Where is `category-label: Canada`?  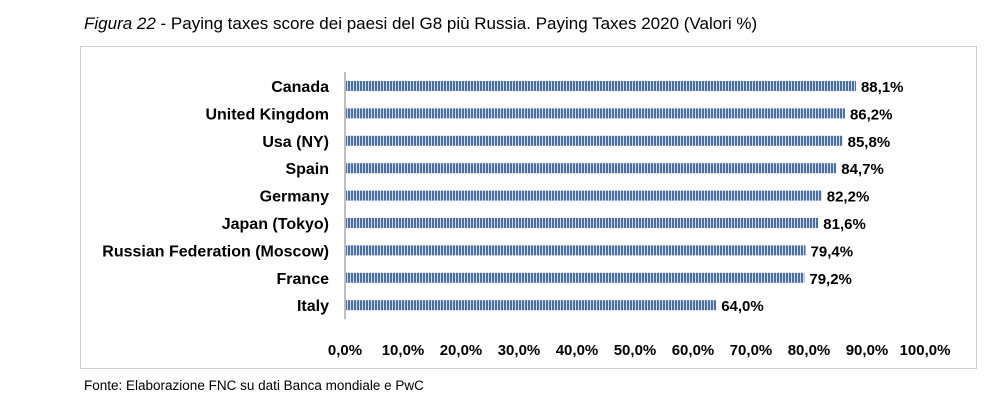
category-label: Canada is located at coordinates (300, 87).